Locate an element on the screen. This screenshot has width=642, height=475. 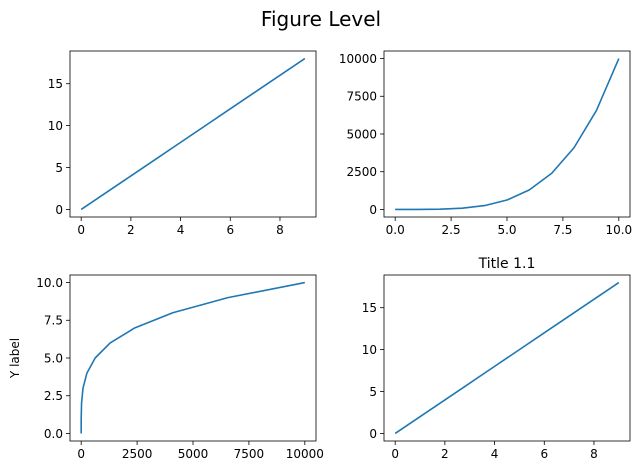
subplot-title: Title 1.1 is located at coordinates (507, 264).